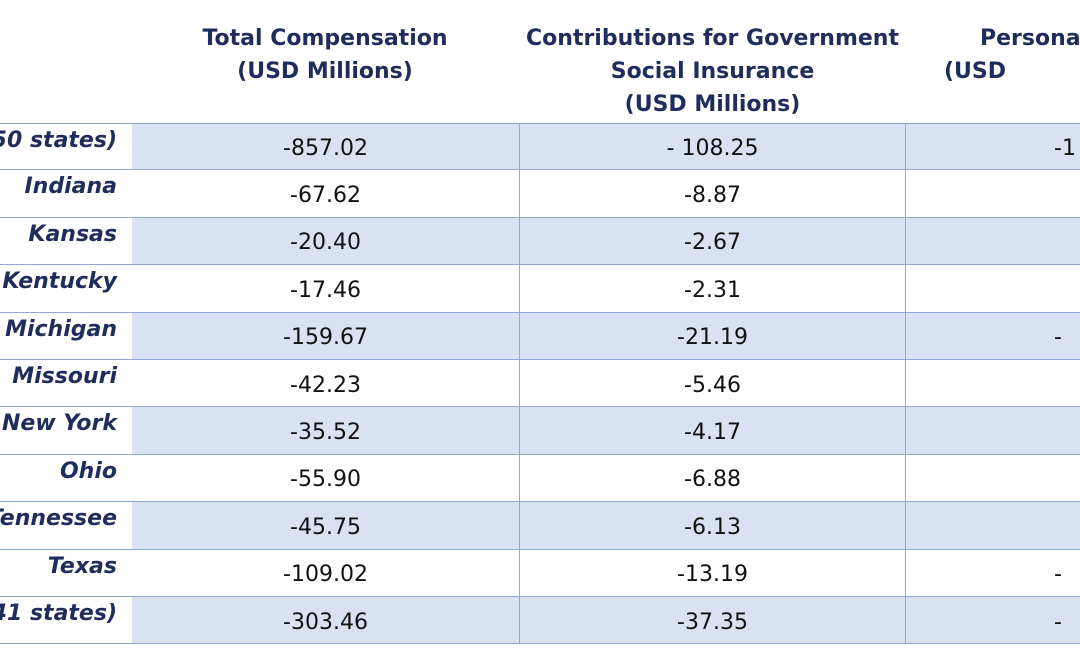 The width and height of the screenshot is (1080, 653). I want to click on row-label: New York, so click(59, 424).